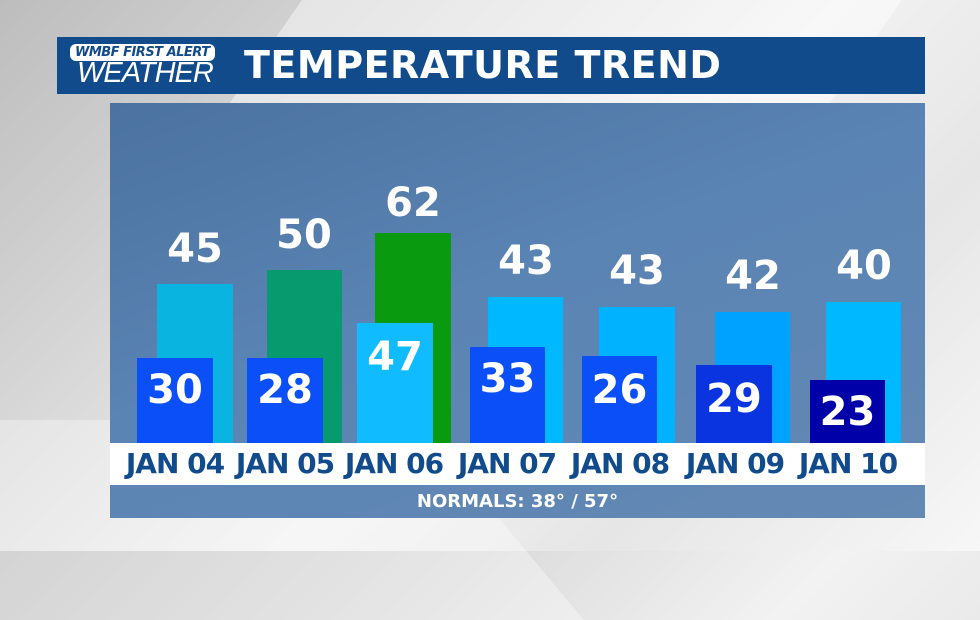 The width and height of the screenshot is (980, 620). I want to click on low-bar-jan10: 23, so click(847, 411).